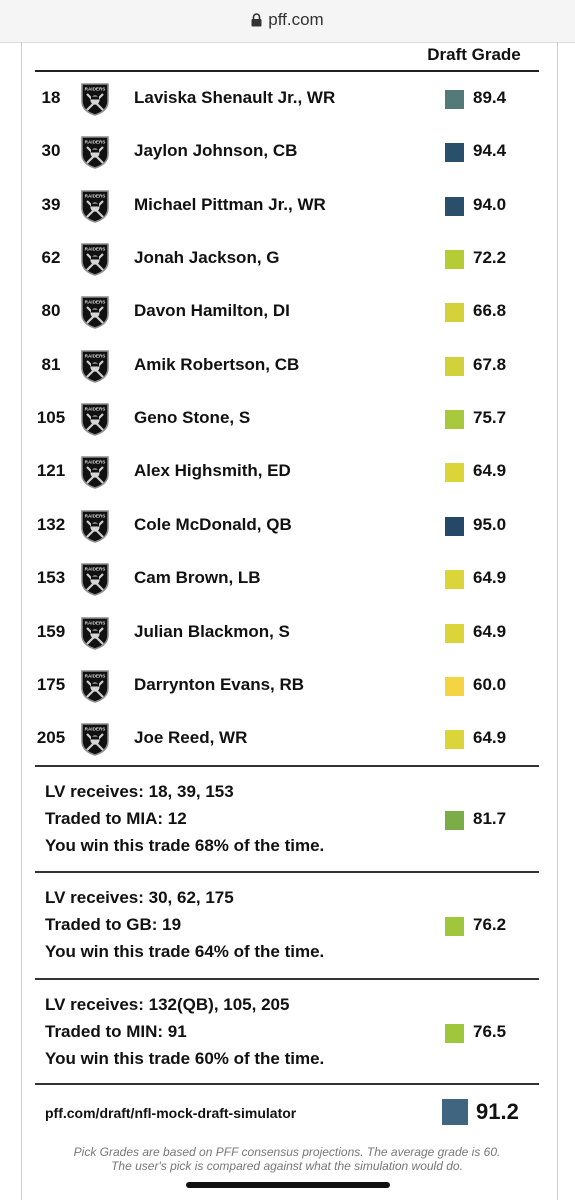 This screenshot has height=1200, width=575. Describe the element at coordinates (139, 791) in the screenshot. I see `trade-receives: LV receives: 18, 39, 153` at that location.